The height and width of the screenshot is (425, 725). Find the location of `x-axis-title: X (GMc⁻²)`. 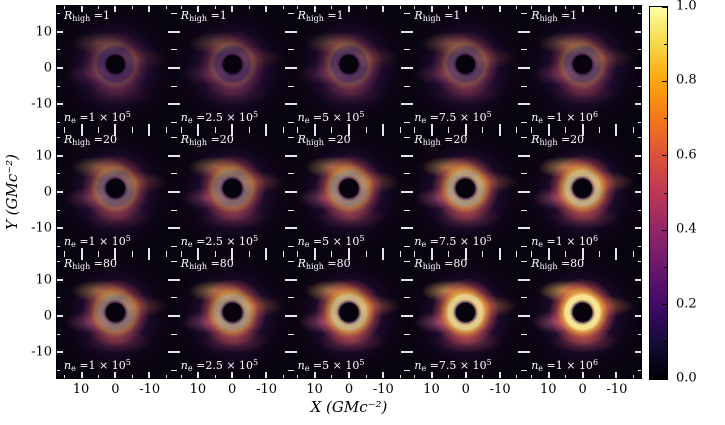

x-axis-title: X (GMc⁻²) is located at coordinates (349, 407).